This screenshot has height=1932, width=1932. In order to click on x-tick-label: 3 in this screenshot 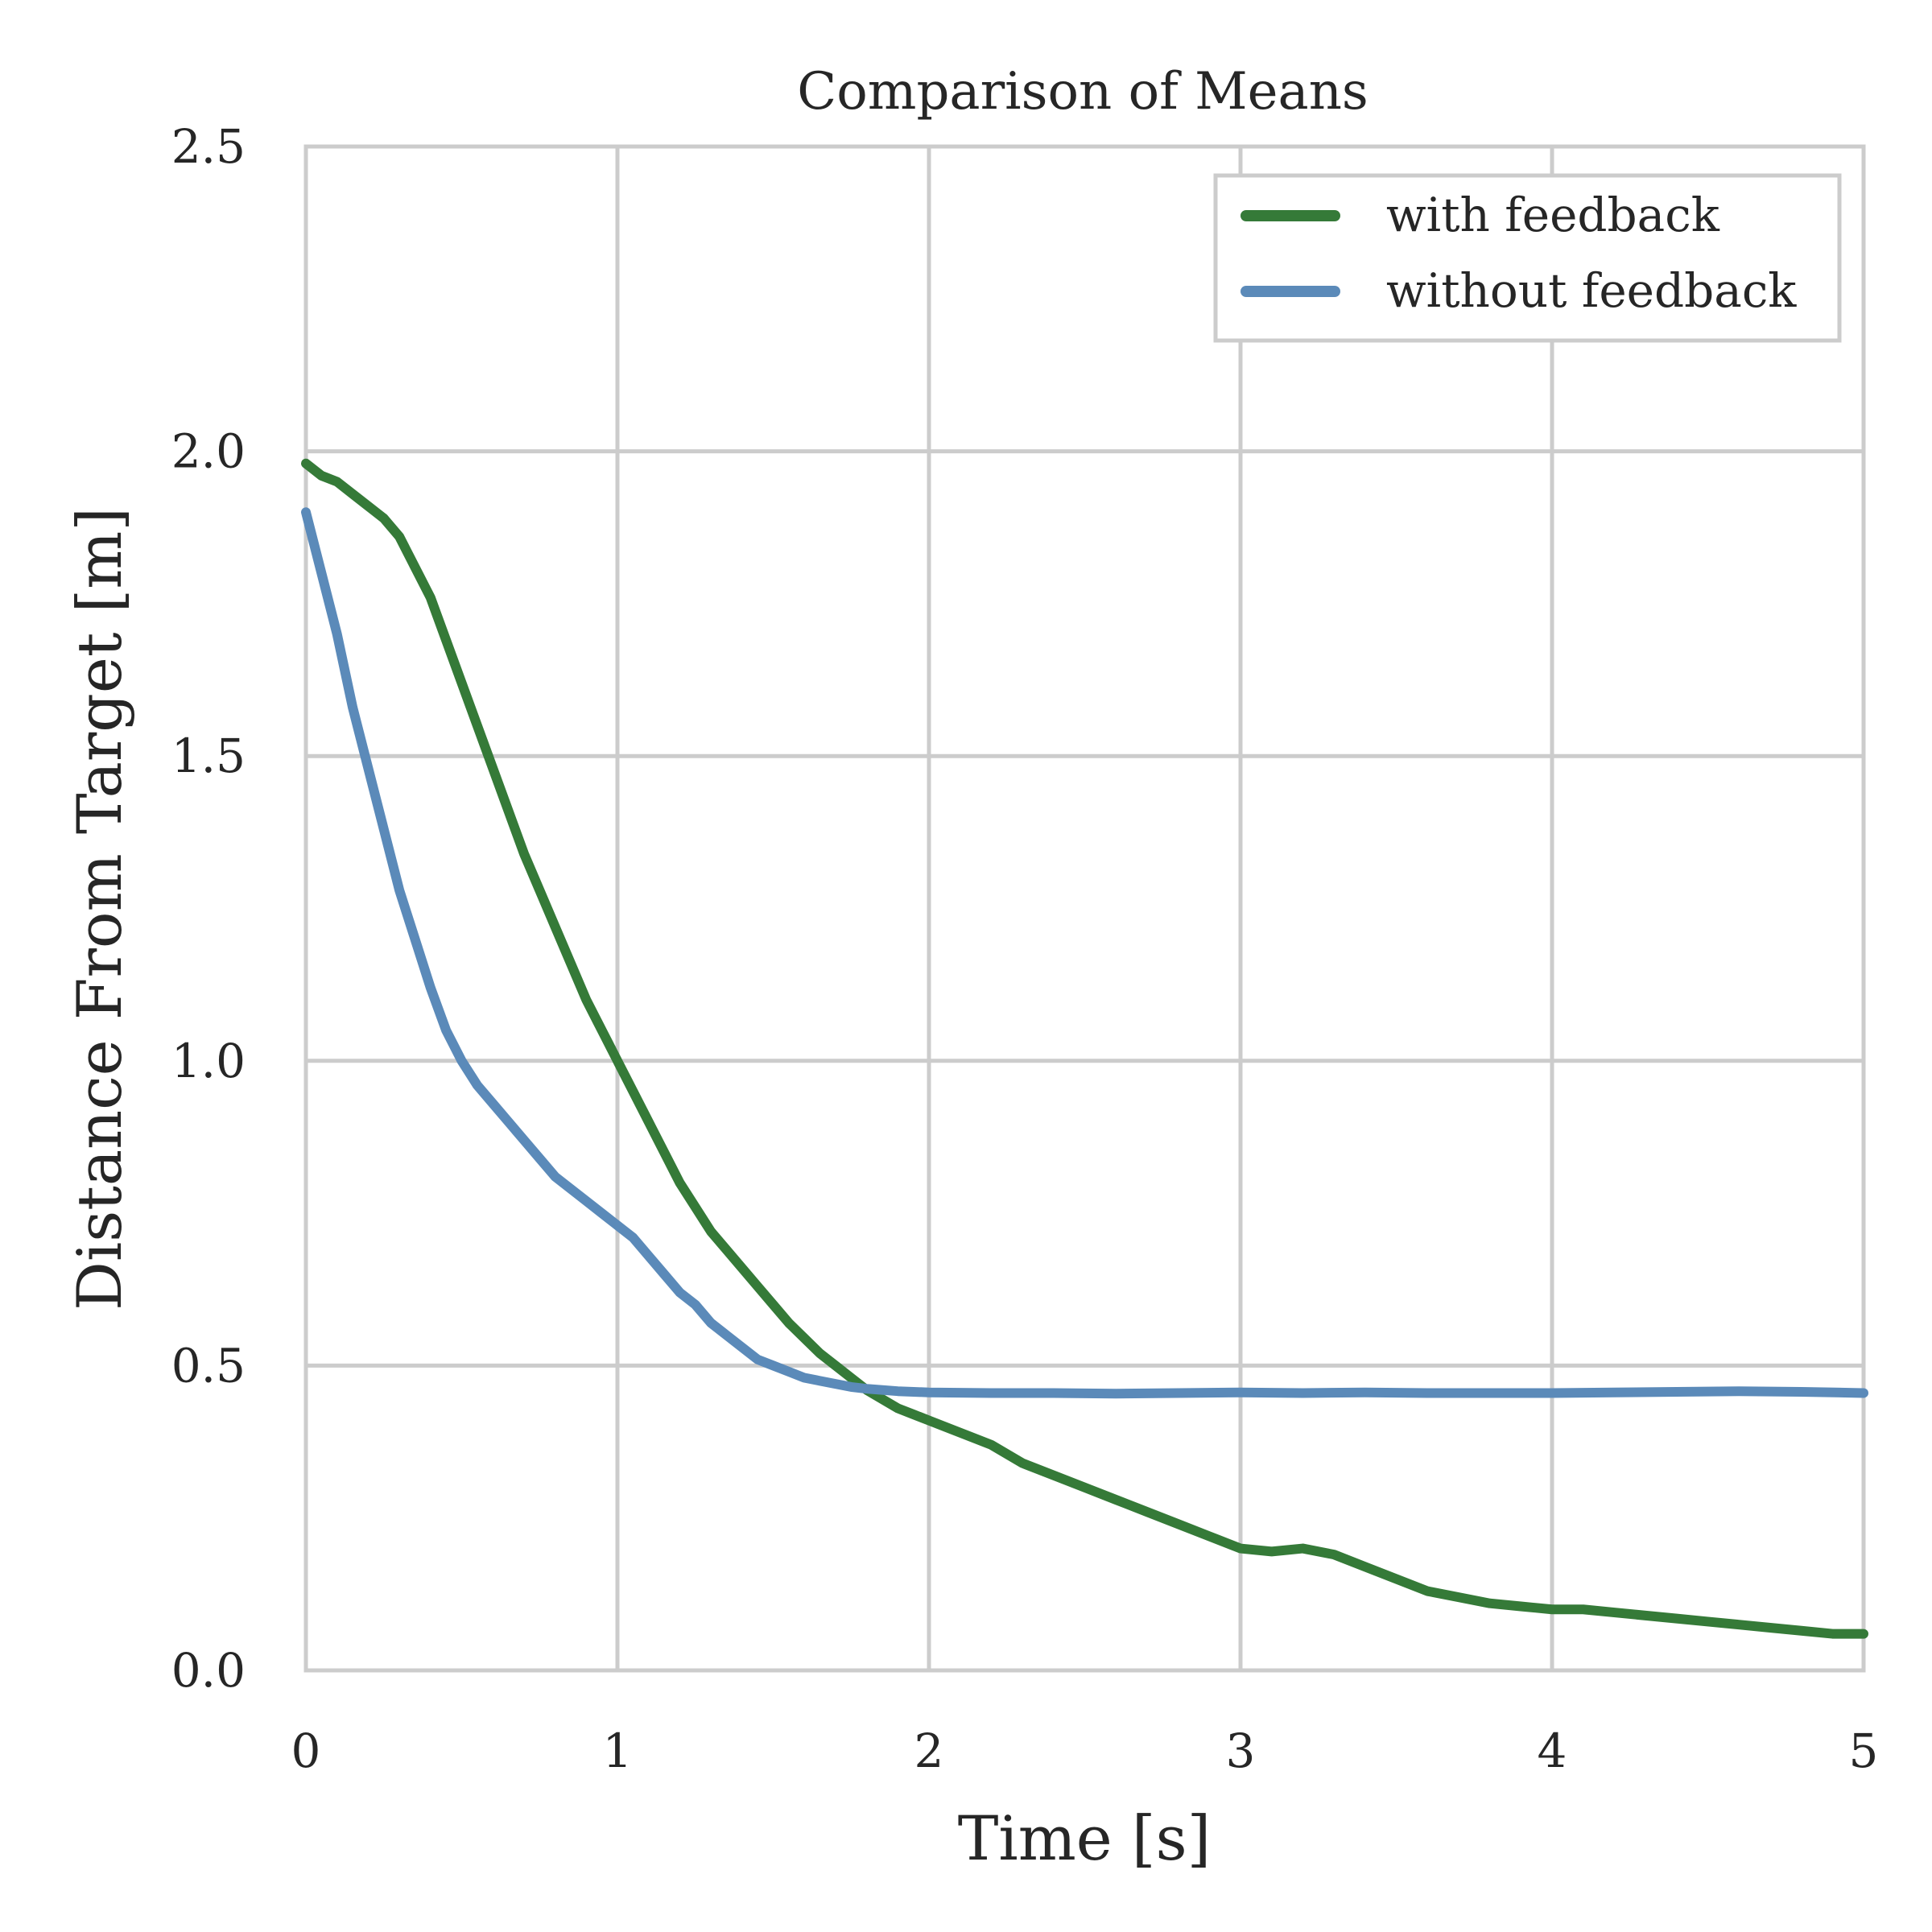, I will do `click(1241, 1751)`.